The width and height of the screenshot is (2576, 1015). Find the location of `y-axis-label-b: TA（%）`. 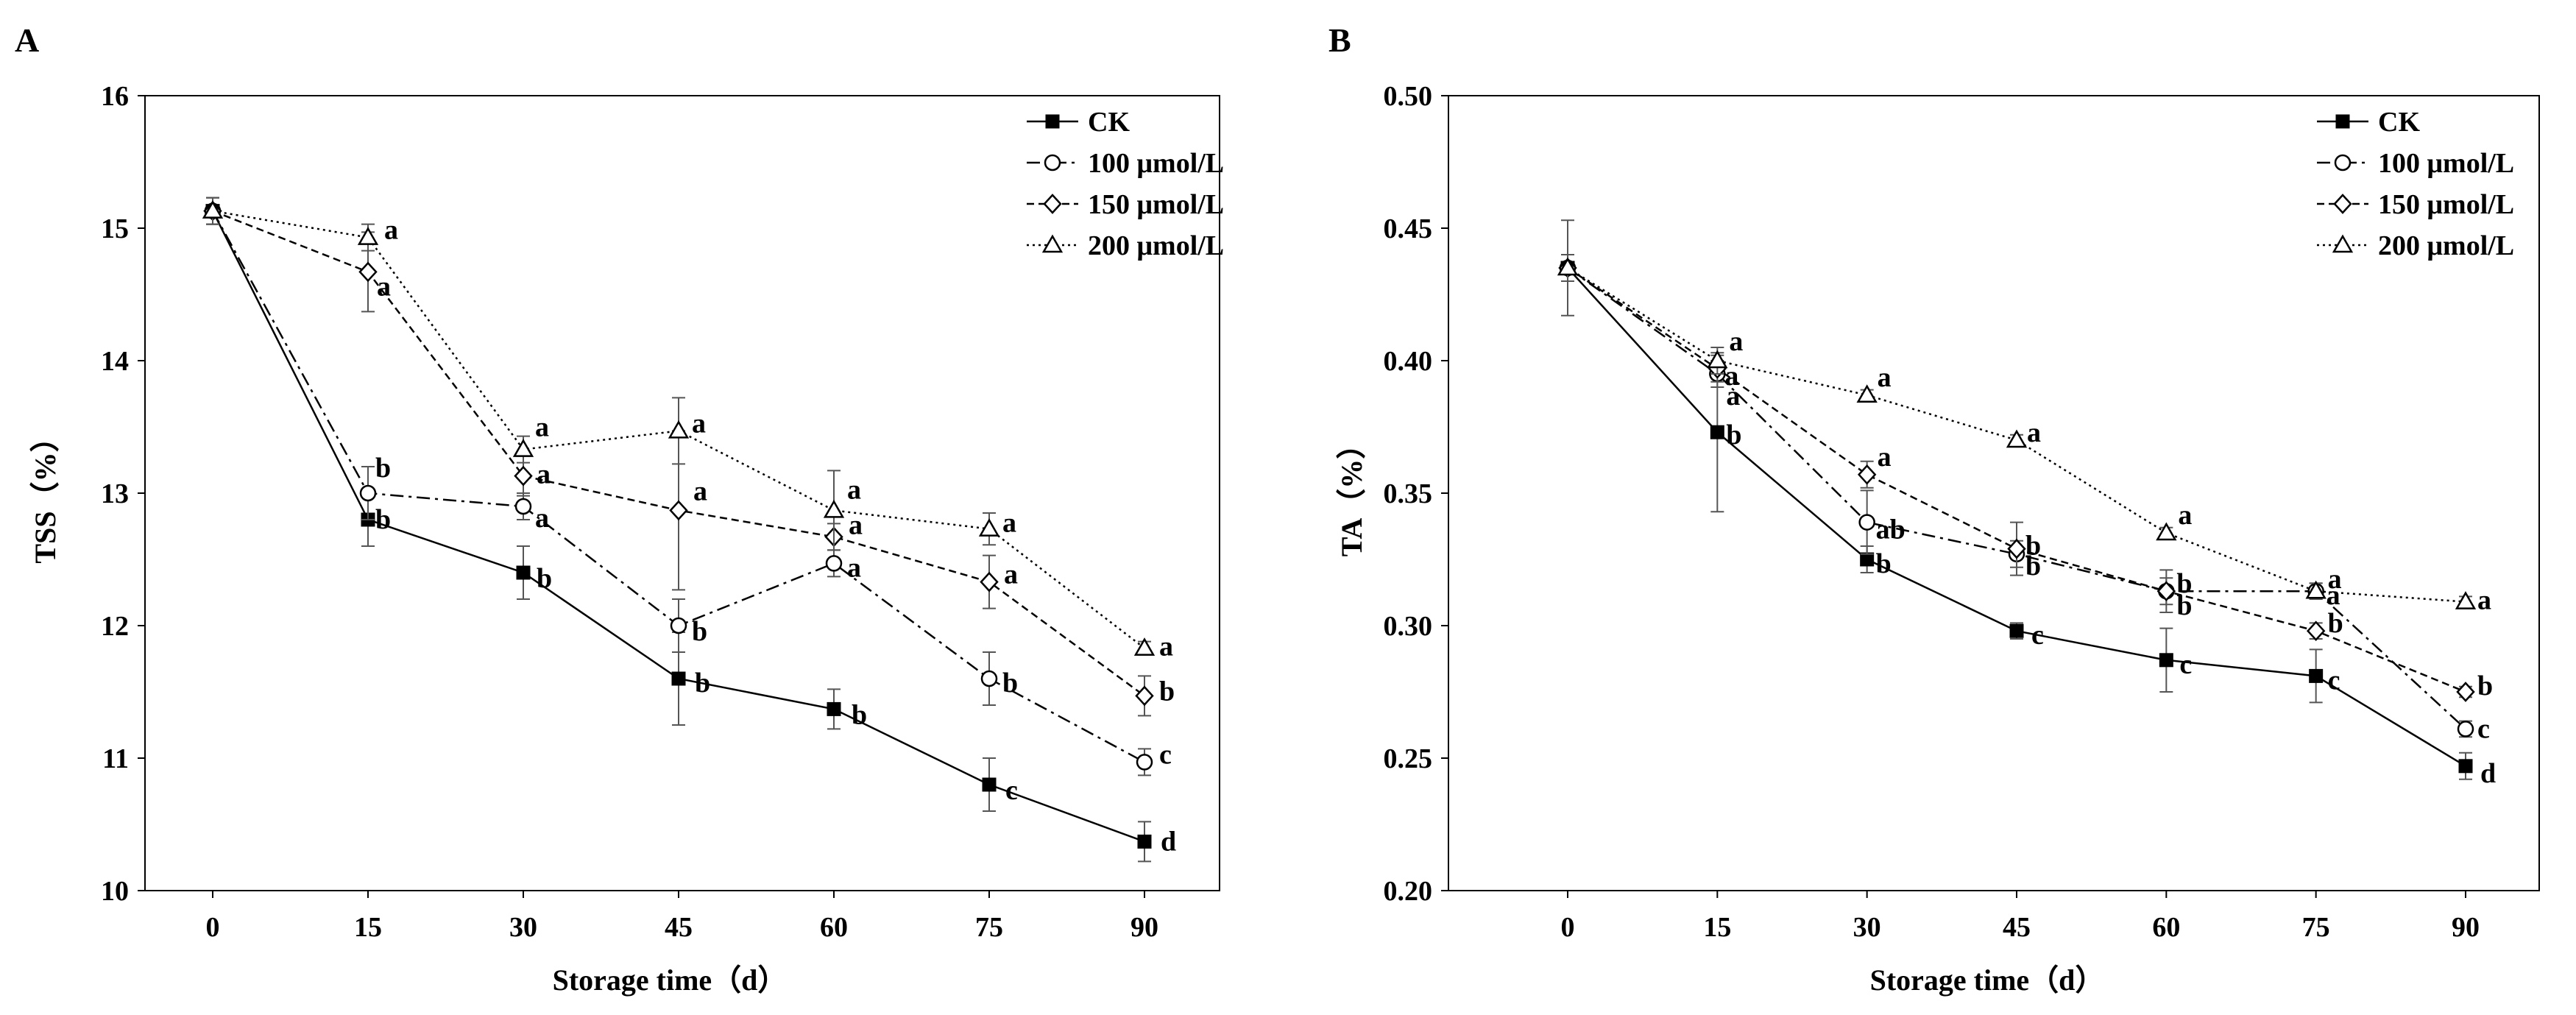

y-axis-label-b: TA（%） is located at coordinates (1351, 493).